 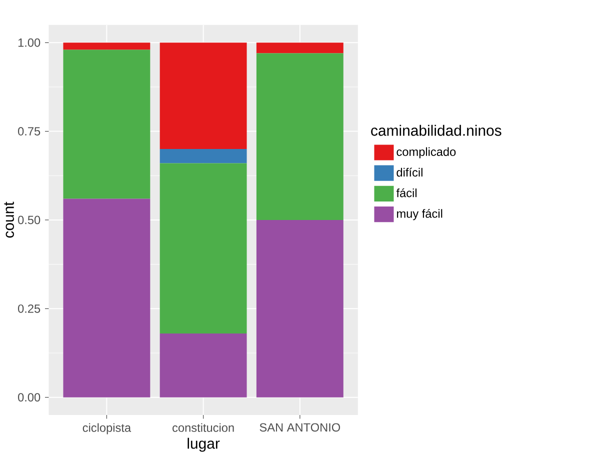 I want to click on x-axis-title: lugar, so click(x=204, y=445).